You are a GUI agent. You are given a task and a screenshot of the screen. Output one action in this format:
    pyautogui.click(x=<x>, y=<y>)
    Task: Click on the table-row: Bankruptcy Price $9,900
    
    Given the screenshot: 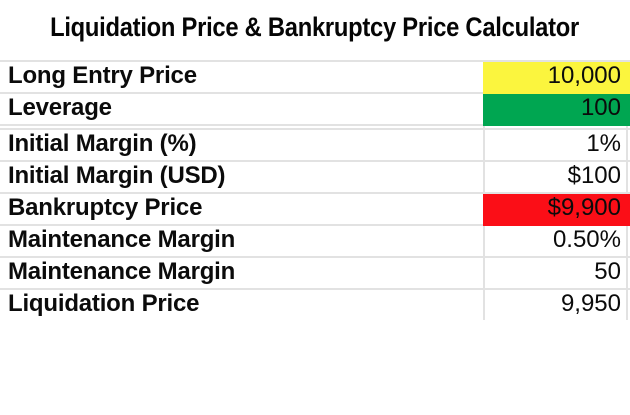 What is the action you would take?
    pyautogui.click(x=315, y=210)
    